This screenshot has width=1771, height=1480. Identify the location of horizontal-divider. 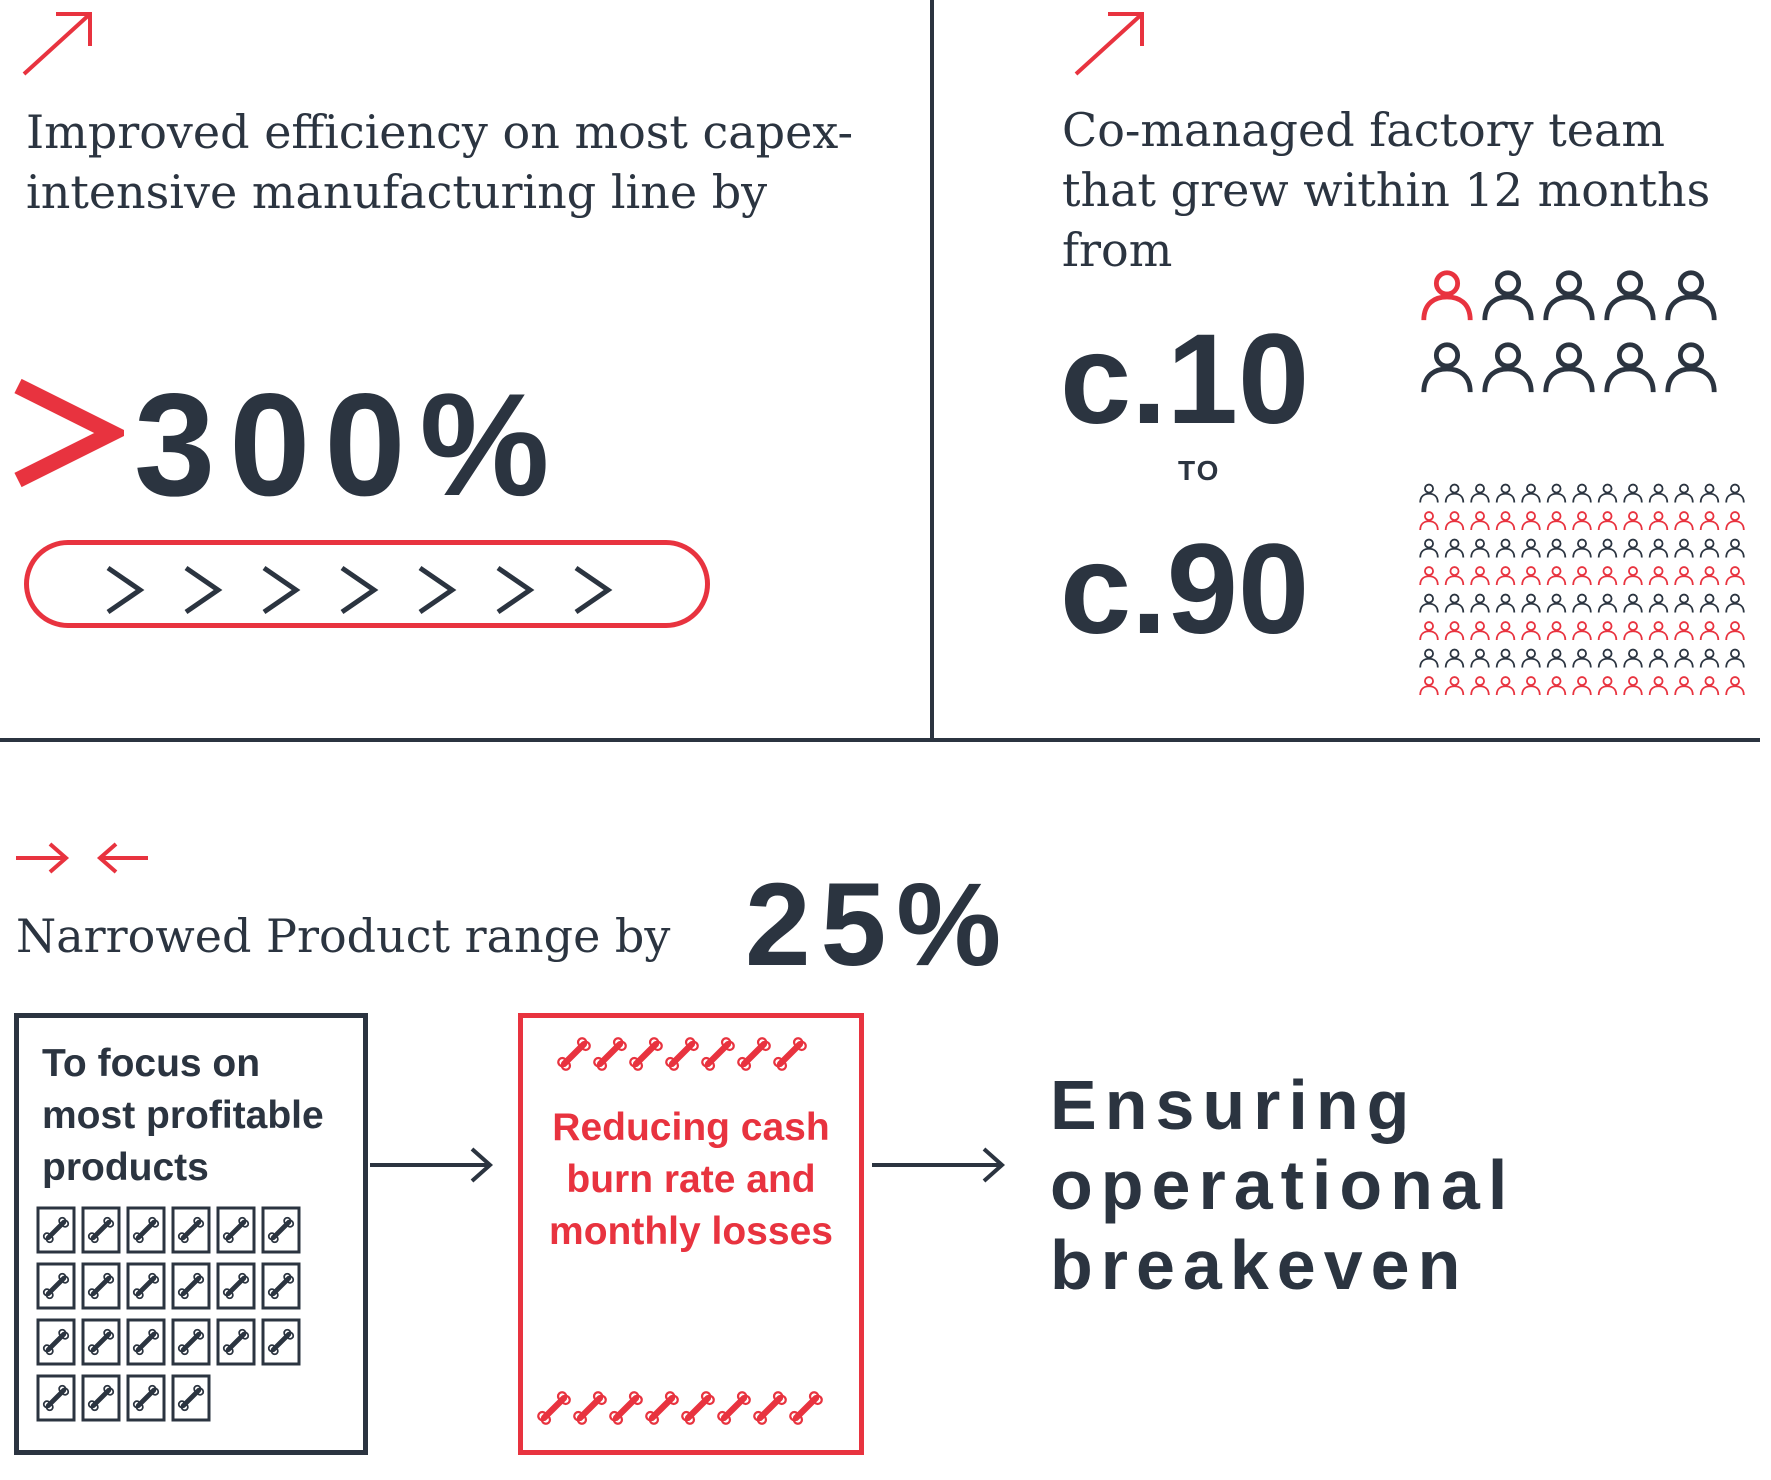
(880, 740).